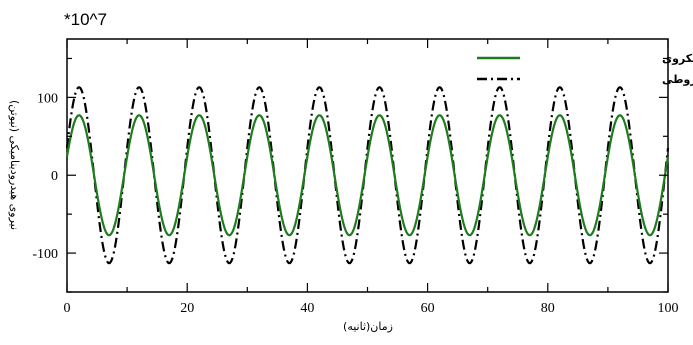 This screenshot has height=345, width=693. I want to click on legend: بدنه شناور نیمکروی بدنه شناور نیم مخروطی, so click(585, 69).